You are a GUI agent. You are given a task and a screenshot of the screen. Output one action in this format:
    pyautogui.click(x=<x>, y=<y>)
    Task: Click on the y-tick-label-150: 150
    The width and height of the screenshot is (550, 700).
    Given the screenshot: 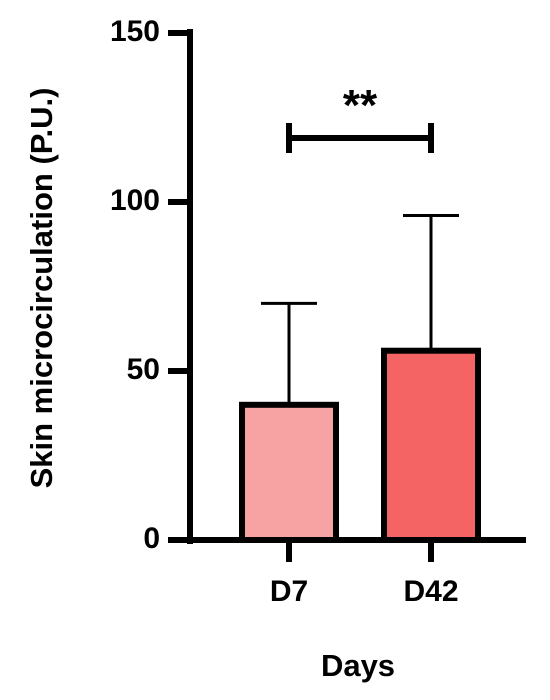 What is the action you would take?
    pyautogui.click(x=135, y=31)
    